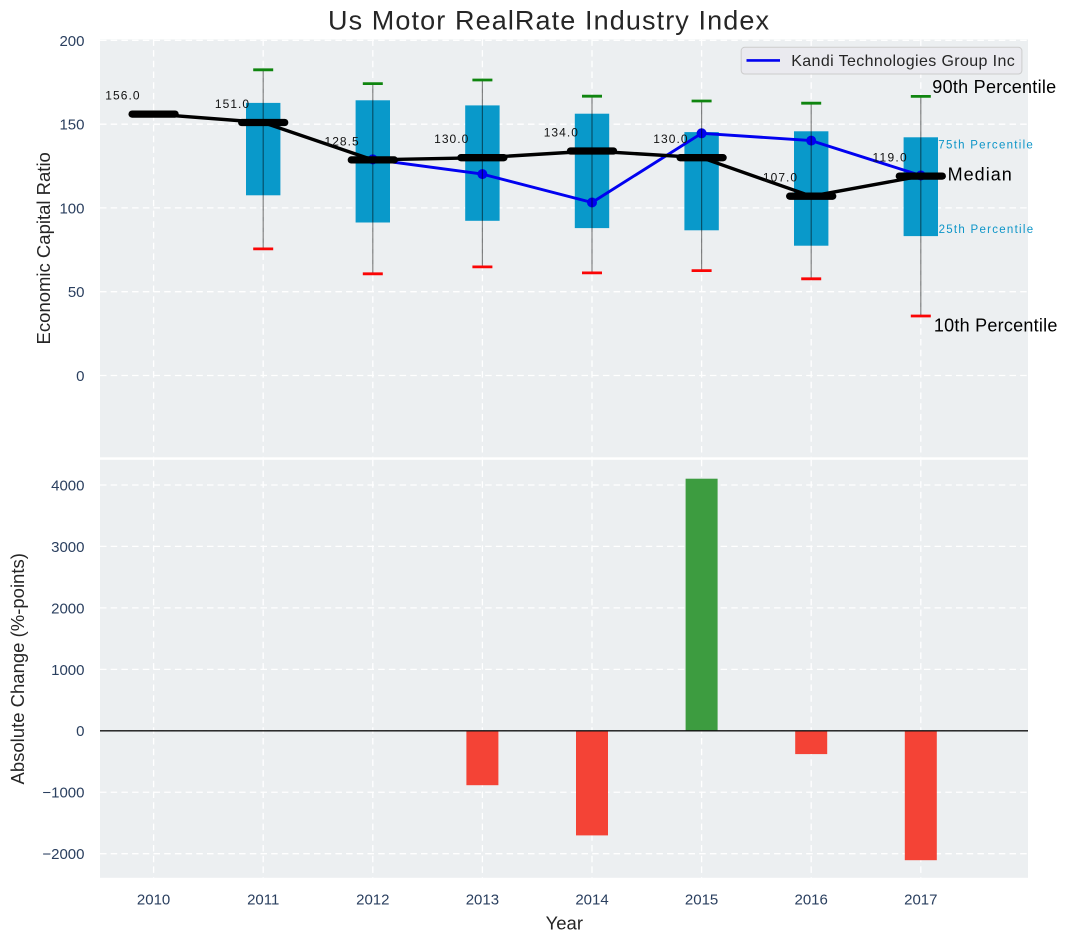 This screenshot has height=942, width=1067. What do you see at coordinates (342, 141) in the screenshot?
I see `svg-text: 128.5` at bounding box center [342, 141].